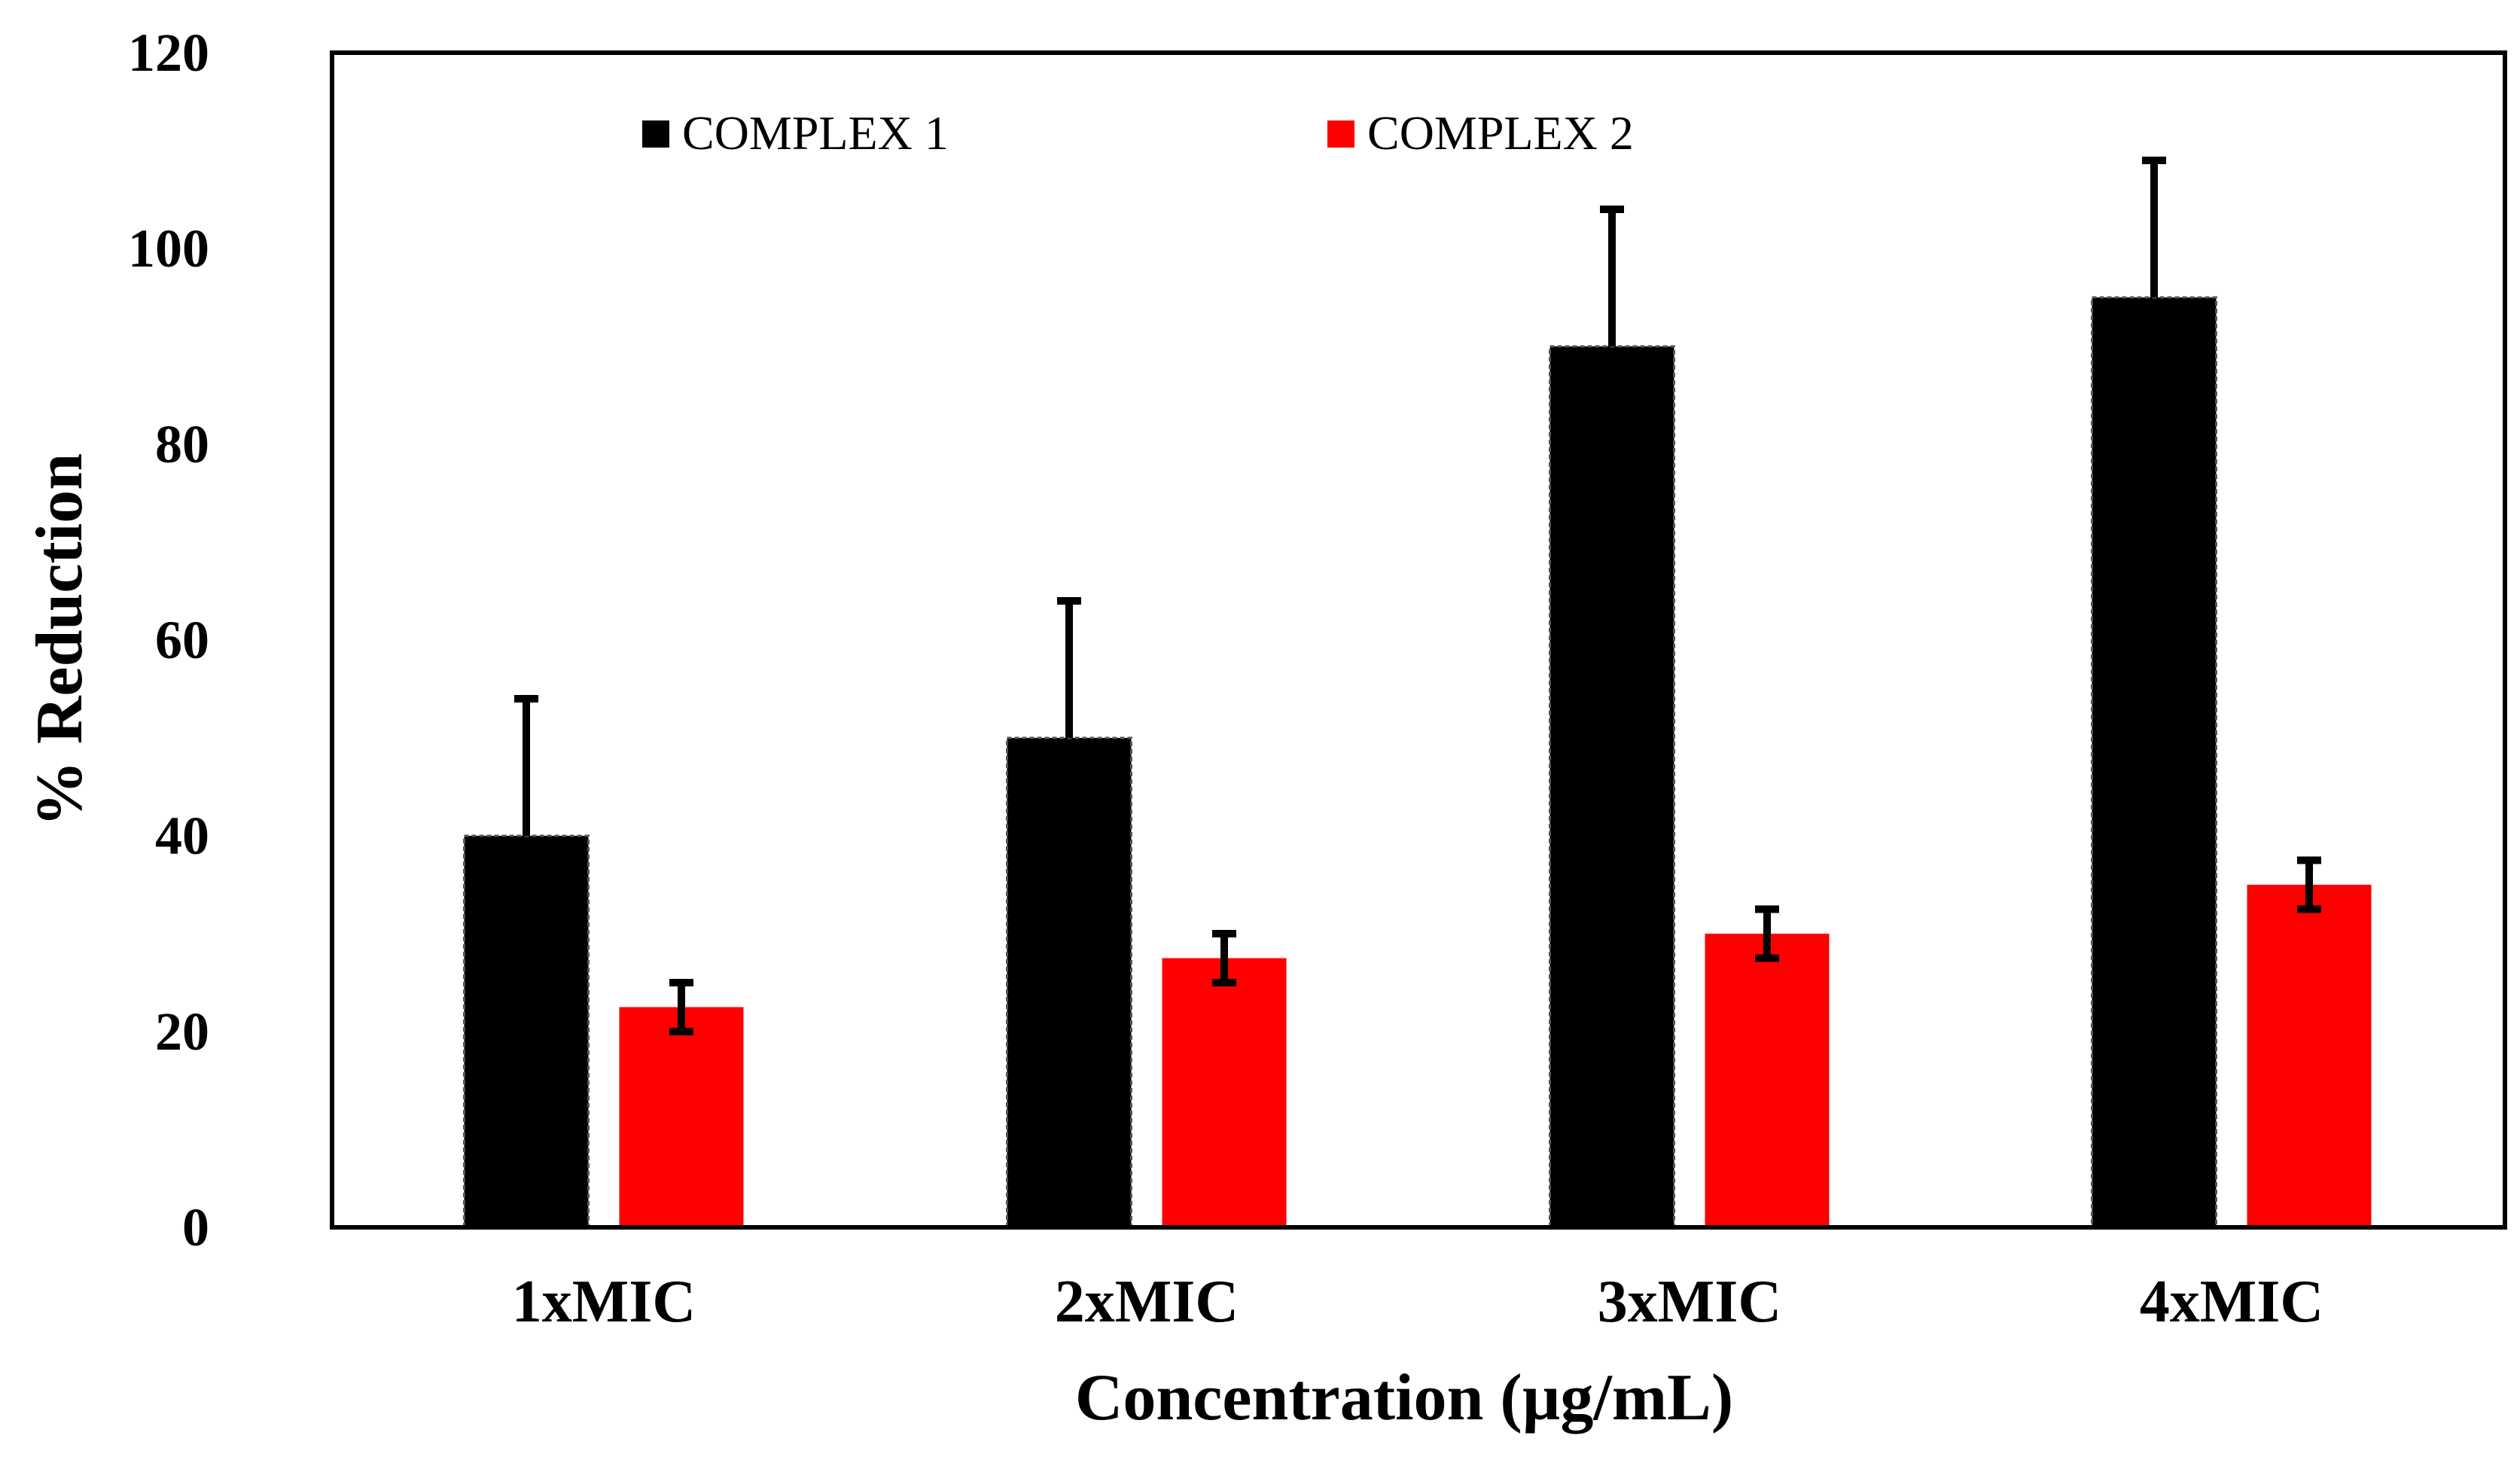 Image resolution: width=2520 pixels, height=1460 pixels. What do you see at coordinates (168, 248) in the screenshot?
I see `y-tick-label: 100` at bounding box center [168, 248].